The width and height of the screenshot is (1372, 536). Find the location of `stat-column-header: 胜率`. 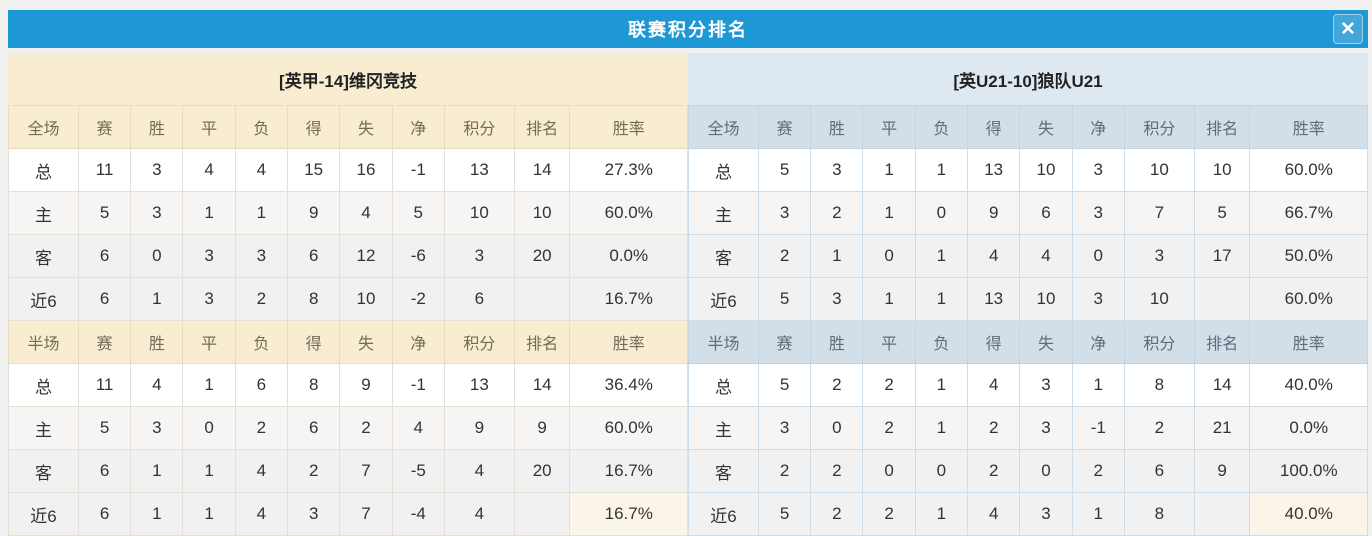

stat-column-header: 胜率 is located at coordinates (628, 127).